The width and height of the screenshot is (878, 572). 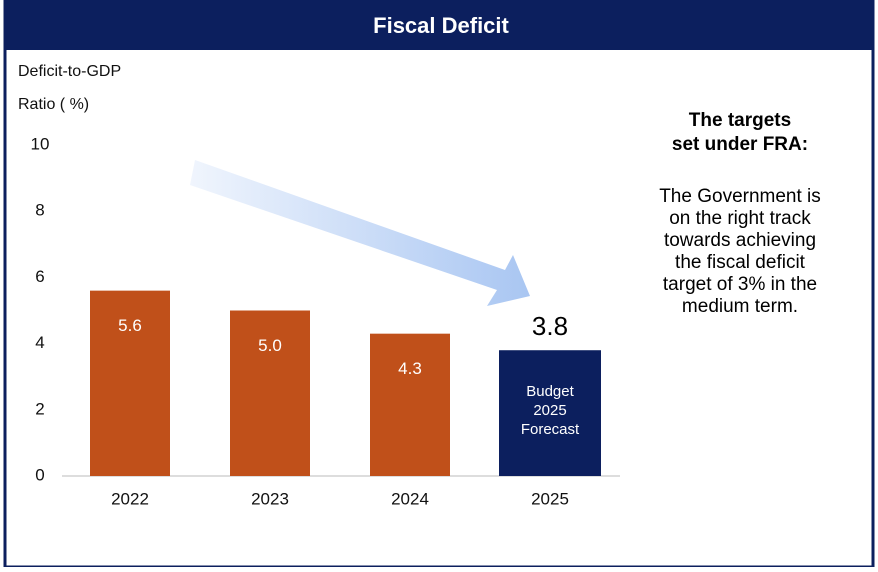 What do you see at coordinates (53, 104) in the screenshot?
I see `y-axis-label: Ratio ( %)` at bounding box center [53, 104].